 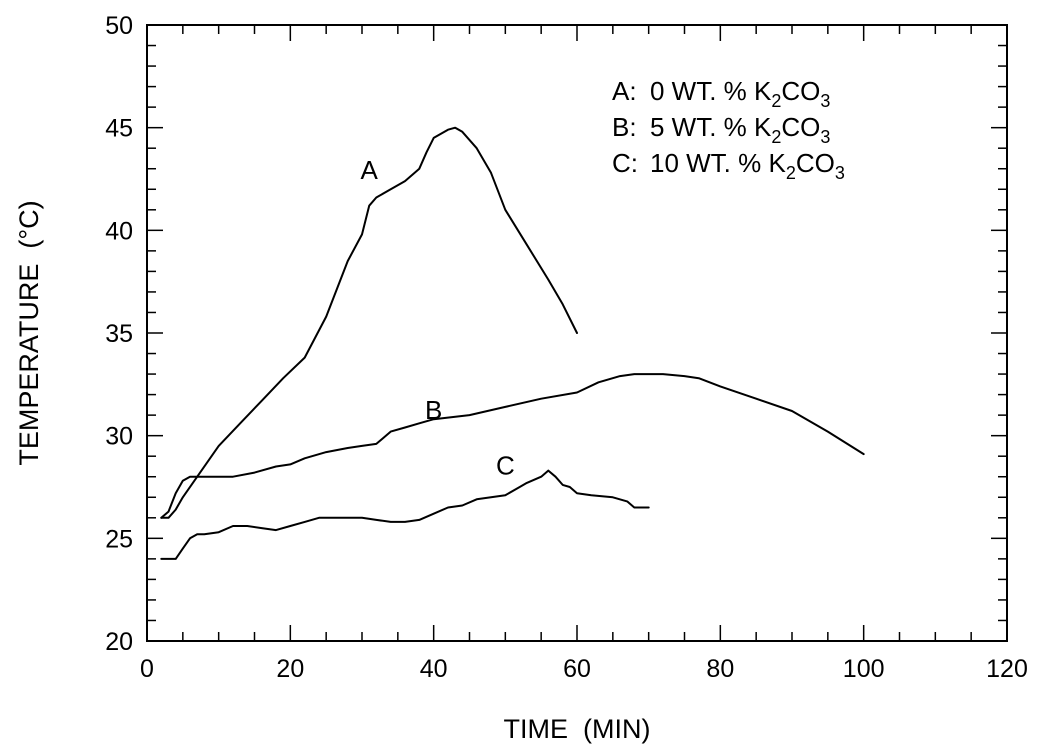 I want to click on series-line-b, so click(x=512, y=446).